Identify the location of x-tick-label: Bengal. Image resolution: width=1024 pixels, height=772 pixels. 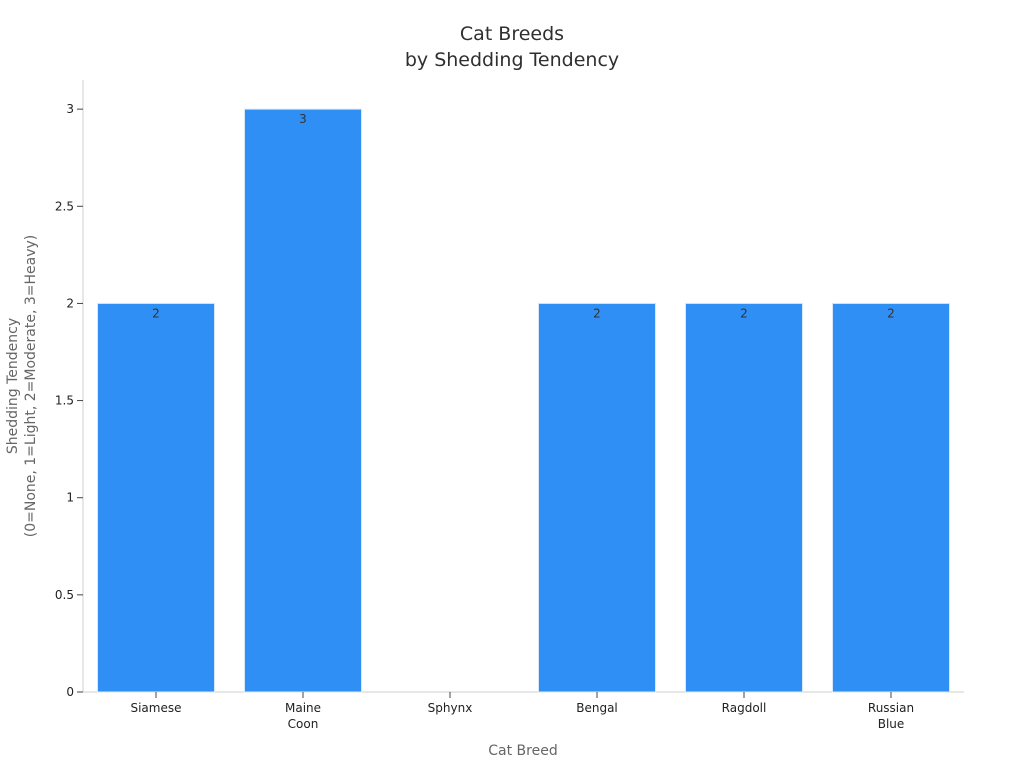
(597, 708).